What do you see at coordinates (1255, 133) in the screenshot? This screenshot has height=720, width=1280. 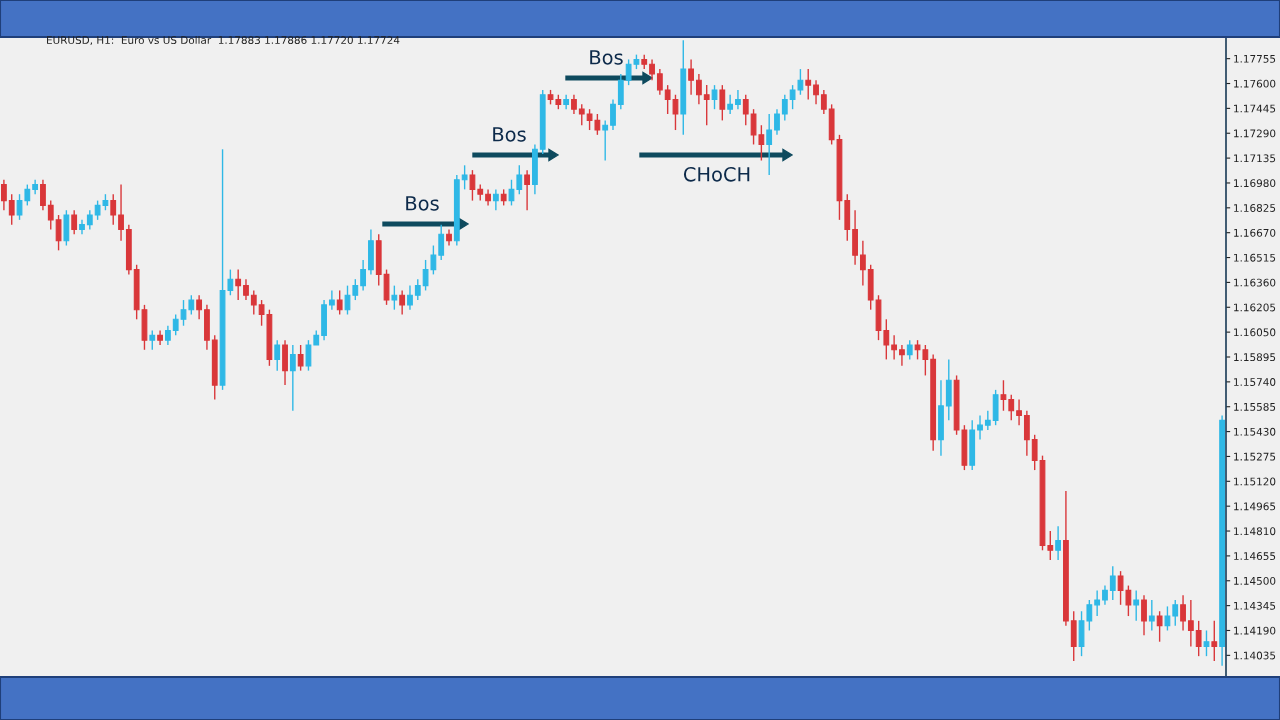 I see `y-tick-label: 1.17290` at bounding box center [1255, 133].